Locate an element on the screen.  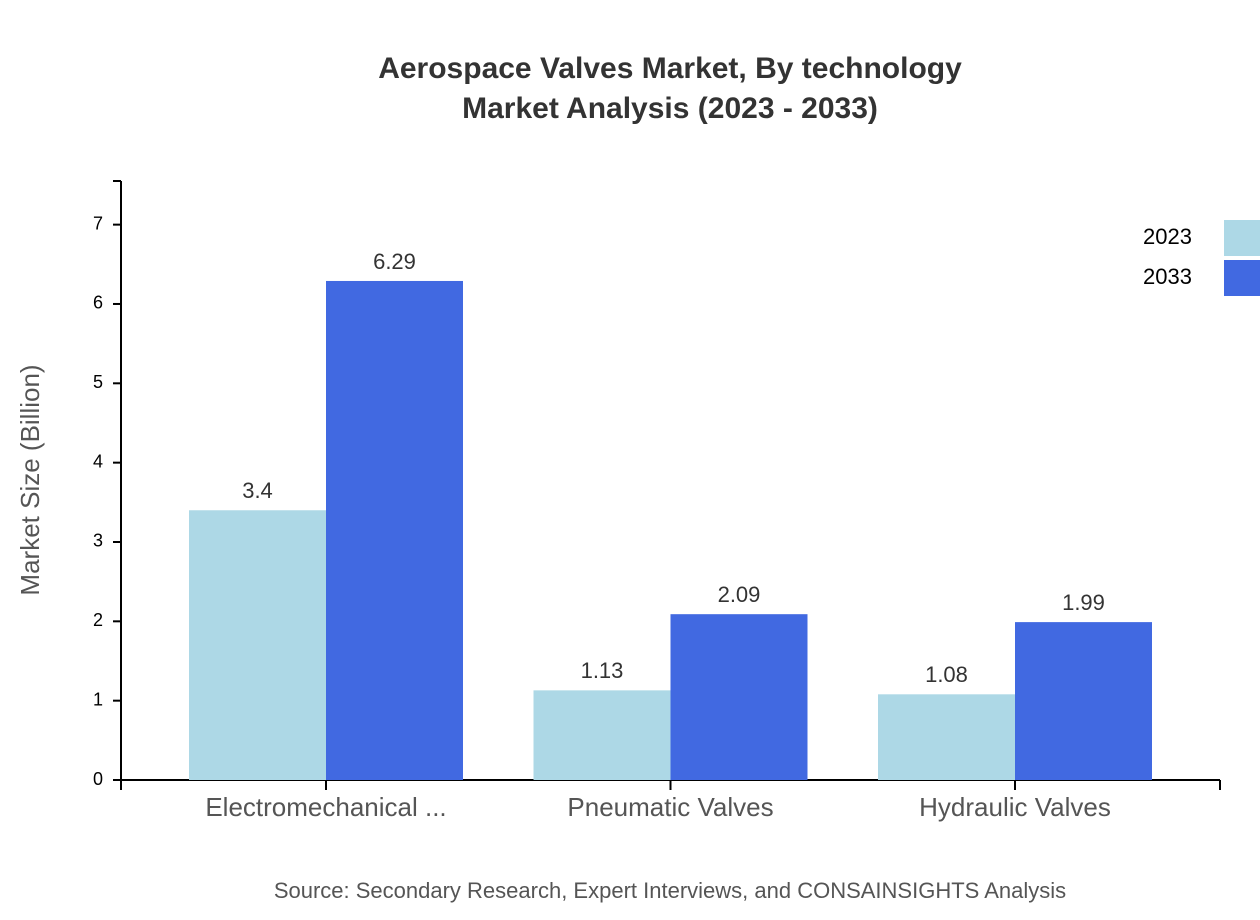
x-tick-label: Pneumatic Valves is located at coordinates (670, 807).